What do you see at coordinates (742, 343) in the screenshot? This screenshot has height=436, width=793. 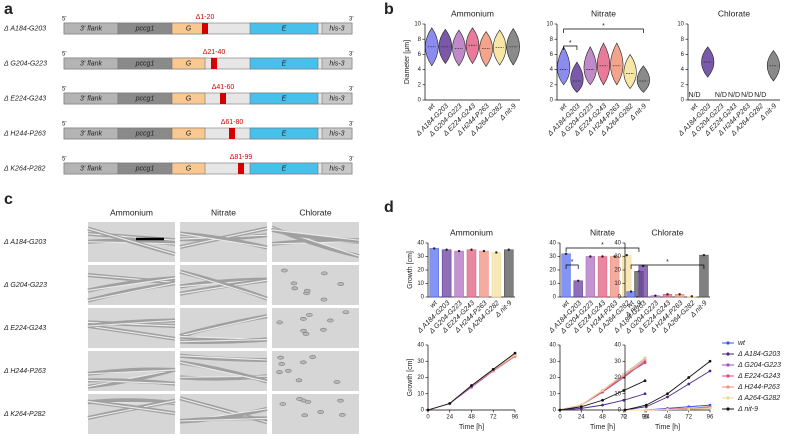 I see `legend-label: wt` at bounding box center [742, 343].